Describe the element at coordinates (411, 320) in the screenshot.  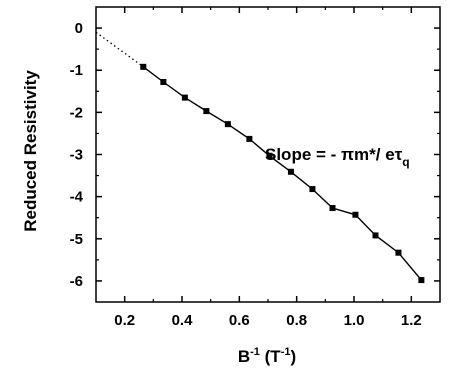
I see `x-tick-label: 1.2` at that location.